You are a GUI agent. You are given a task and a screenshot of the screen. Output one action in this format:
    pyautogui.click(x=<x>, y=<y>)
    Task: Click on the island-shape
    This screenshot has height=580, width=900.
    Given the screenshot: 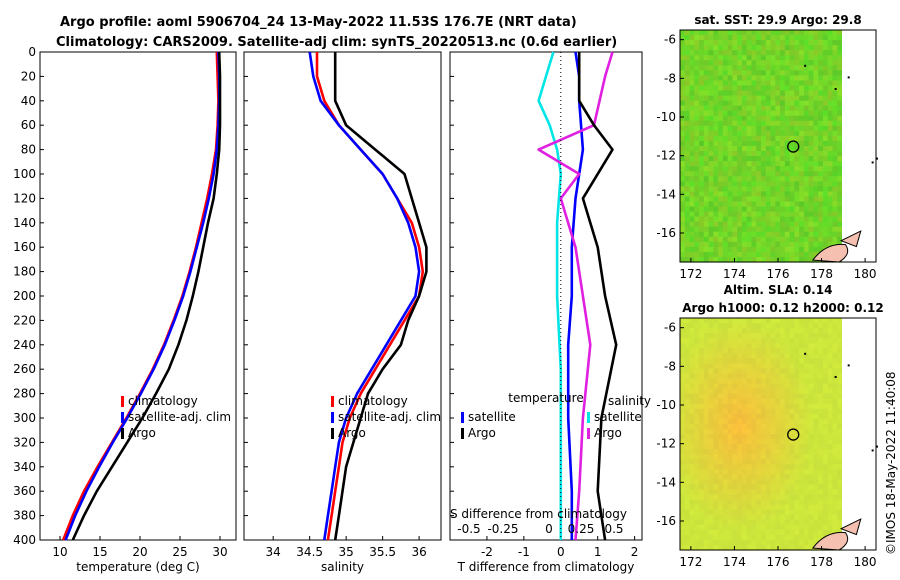 What is the action you would take?
    pyautogui.click(x=850, y=527)
    